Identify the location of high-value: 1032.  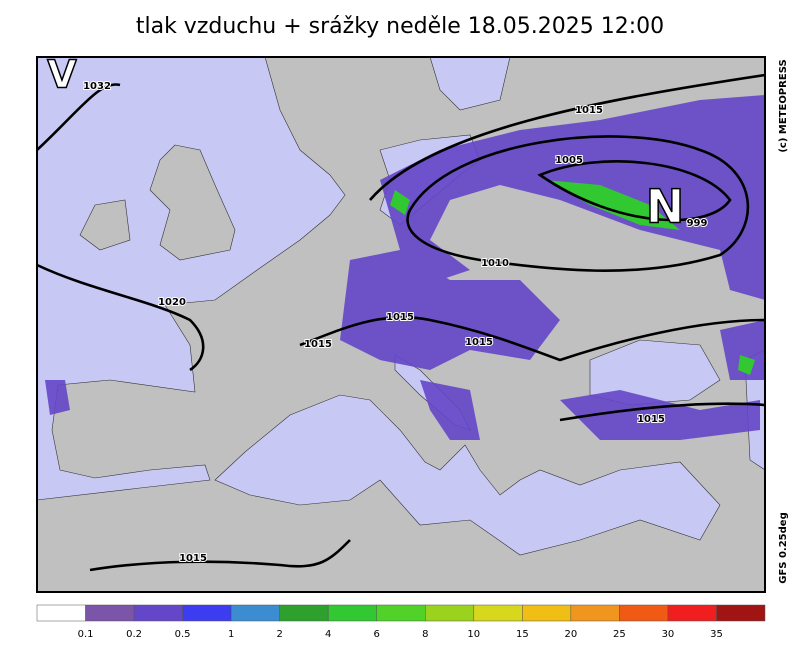
(97, 86).